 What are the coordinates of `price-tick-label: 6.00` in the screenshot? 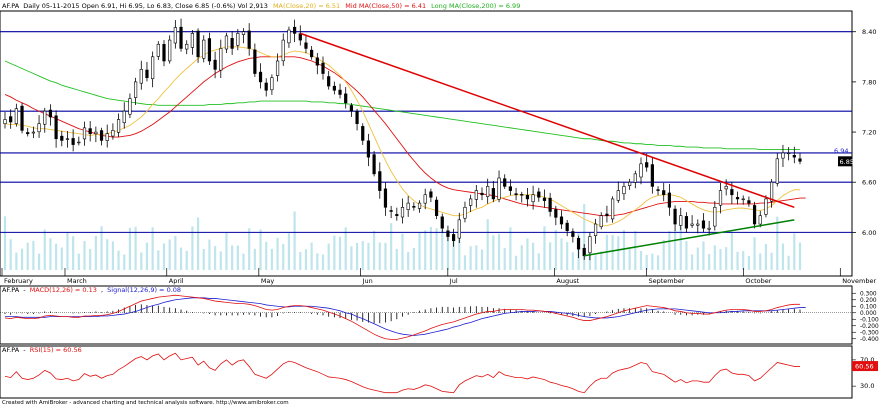 It's located at (869, 233).